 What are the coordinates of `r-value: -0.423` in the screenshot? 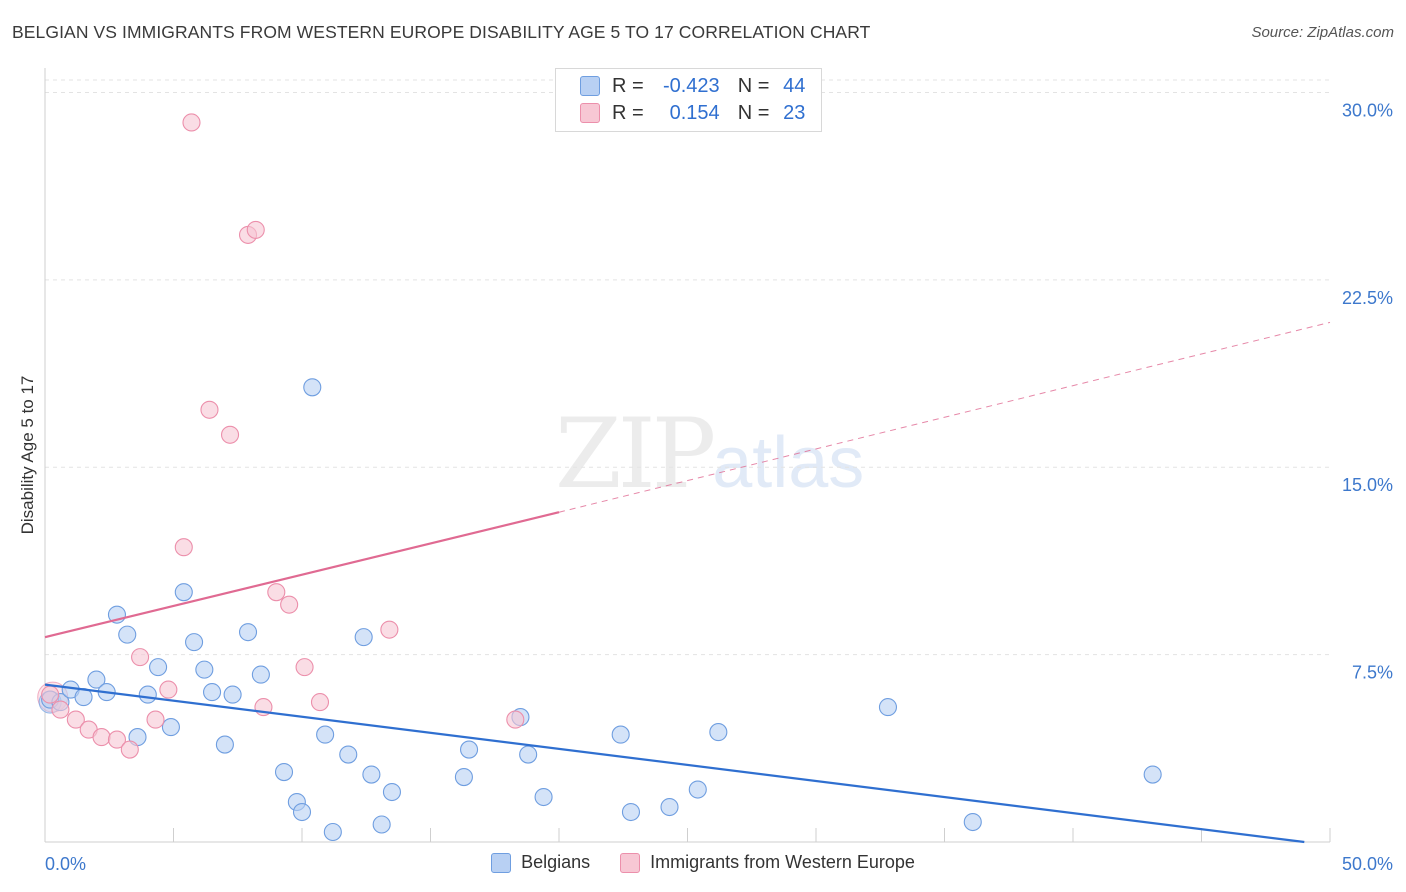 It's located at (691, 85).